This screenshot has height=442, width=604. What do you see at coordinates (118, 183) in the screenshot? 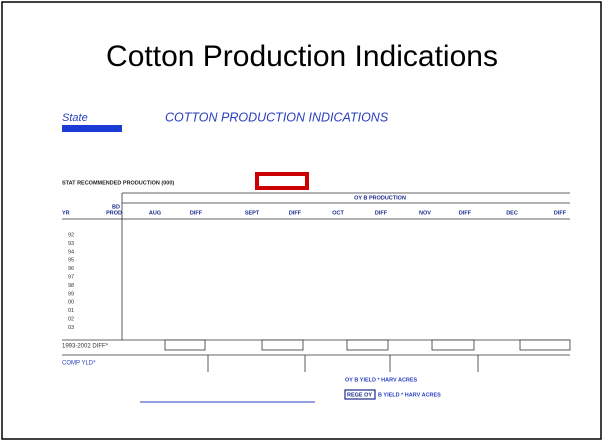
I see `stat-label: STAT RECOMMENDED PRODUCTION (000)` at bounding box center [118, 183].